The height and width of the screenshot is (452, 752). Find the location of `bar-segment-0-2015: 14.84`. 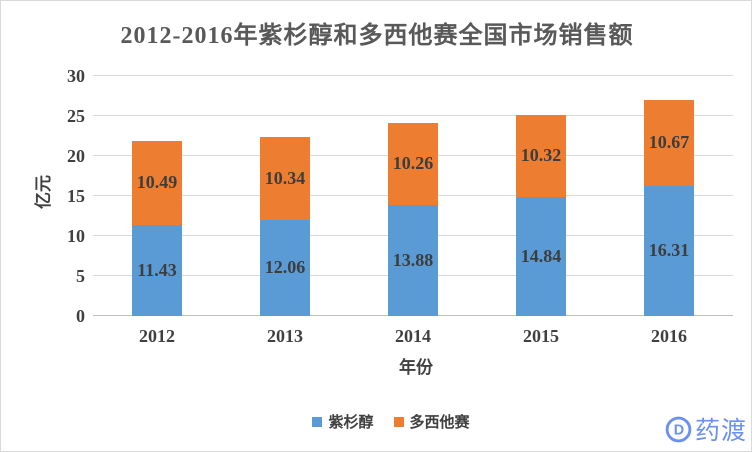

bar-segment-0-2015: 14.84 is located at coordinates (541, 256).